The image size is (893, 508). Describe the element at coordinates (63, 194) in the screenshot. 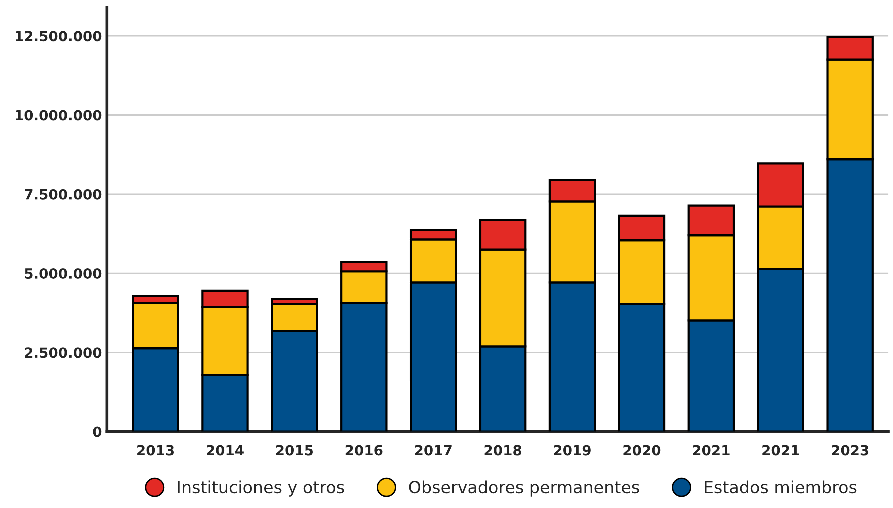

I see `y-tick-label: 7.500.000` at that location.